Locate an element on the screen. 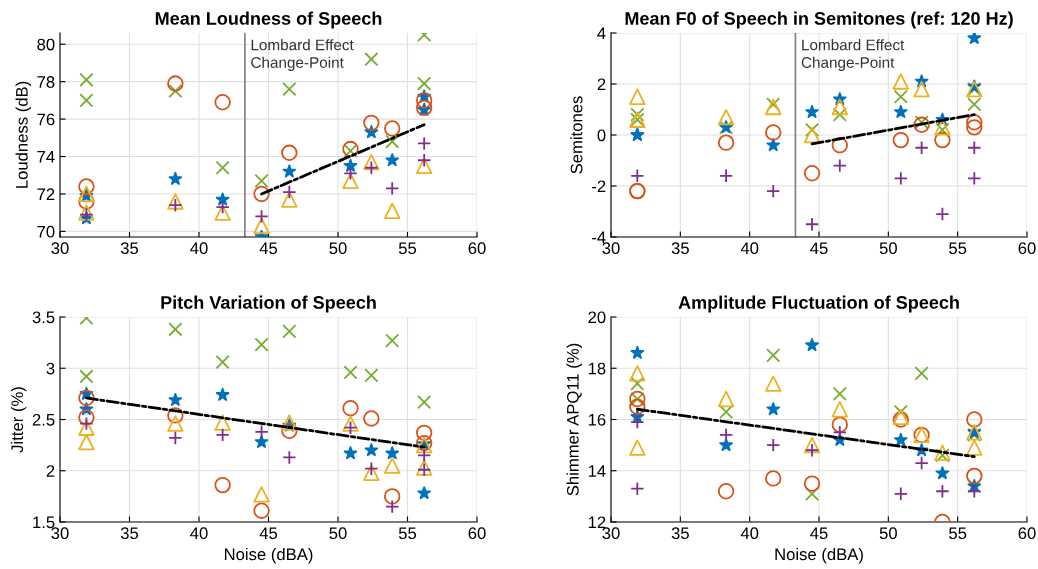  y-tick-label: -2 is located at coordinates (599, 186).